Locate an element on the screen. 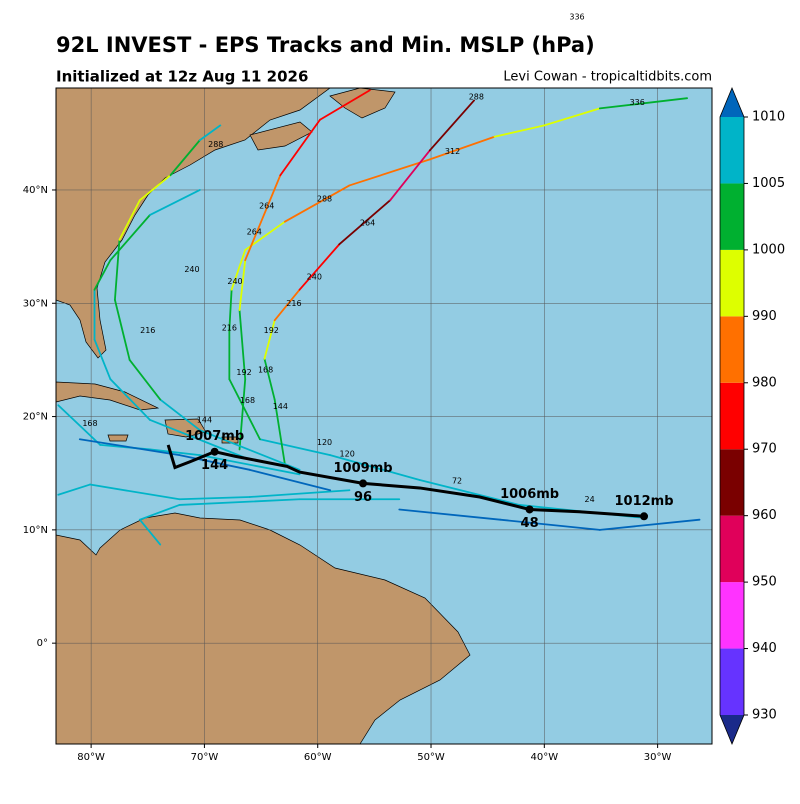 The height and width of the screenshot is (804, 800). colorbar-label: 970 is located at coordinates (764, 449).